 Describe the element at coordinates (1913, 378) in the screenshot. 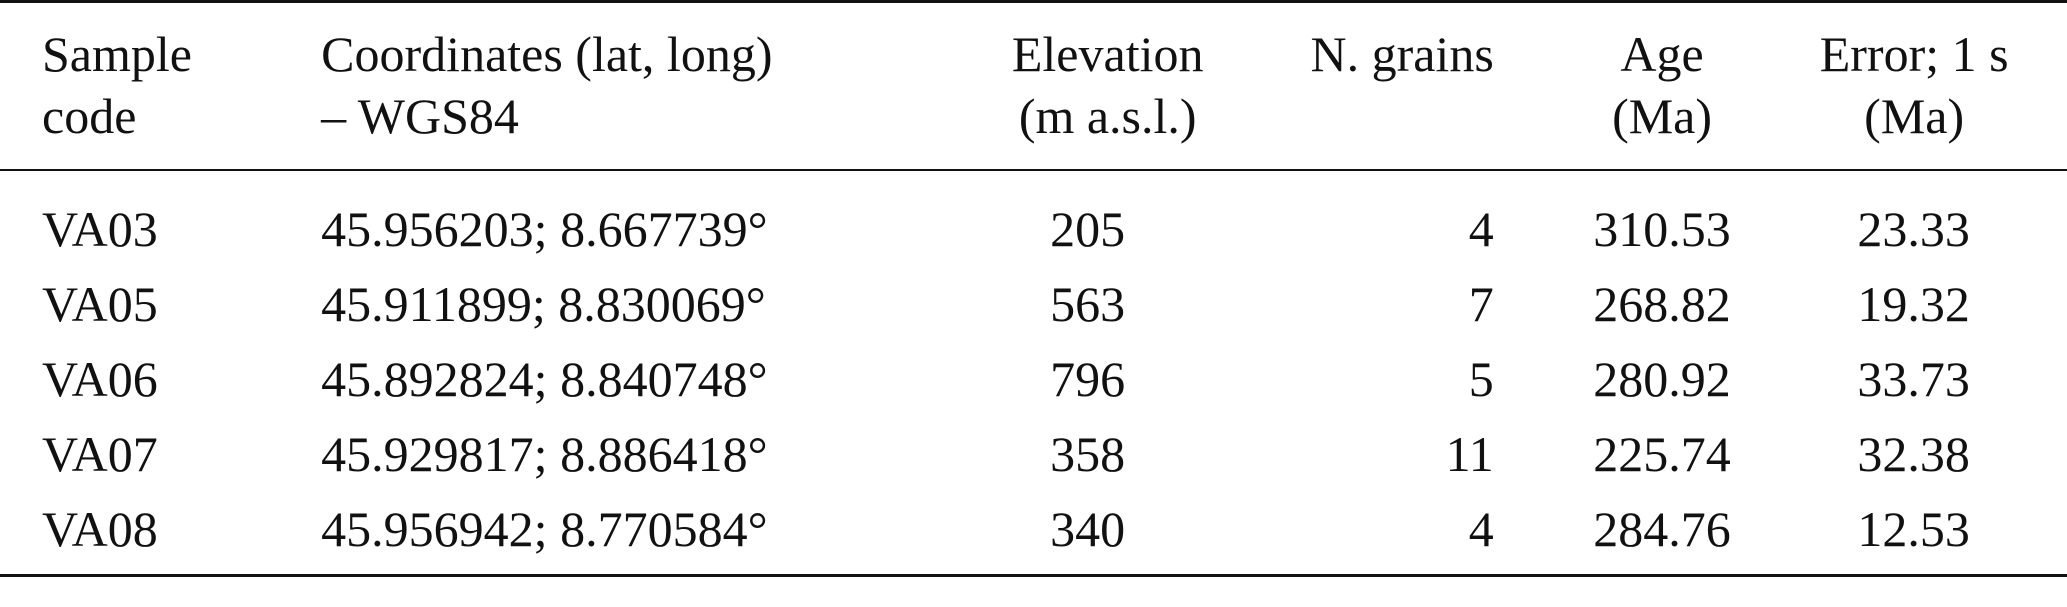

I see `cell-error: 33.73` at that location.